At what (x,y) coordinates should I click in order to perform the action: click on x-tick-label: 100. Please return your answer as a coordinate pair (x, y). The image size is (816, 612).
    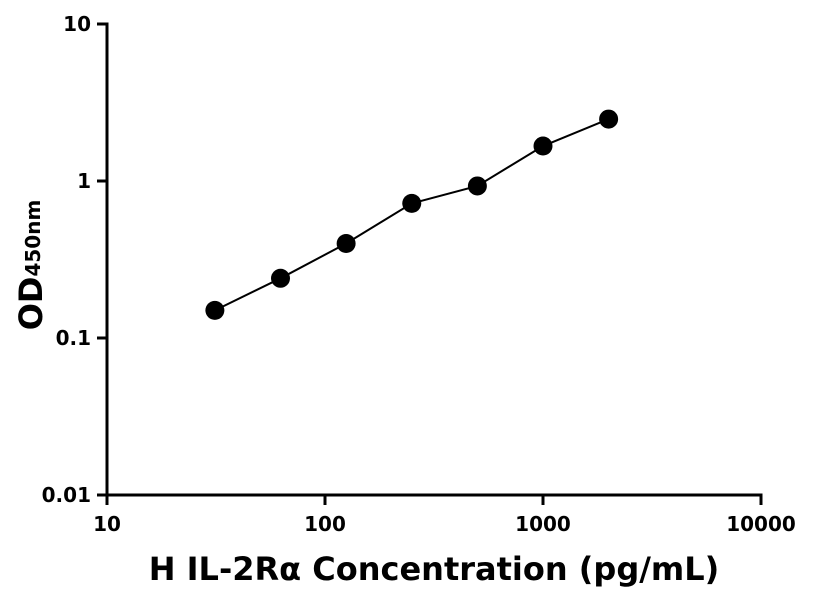
    Looking at the image, I should click on (325, 524).